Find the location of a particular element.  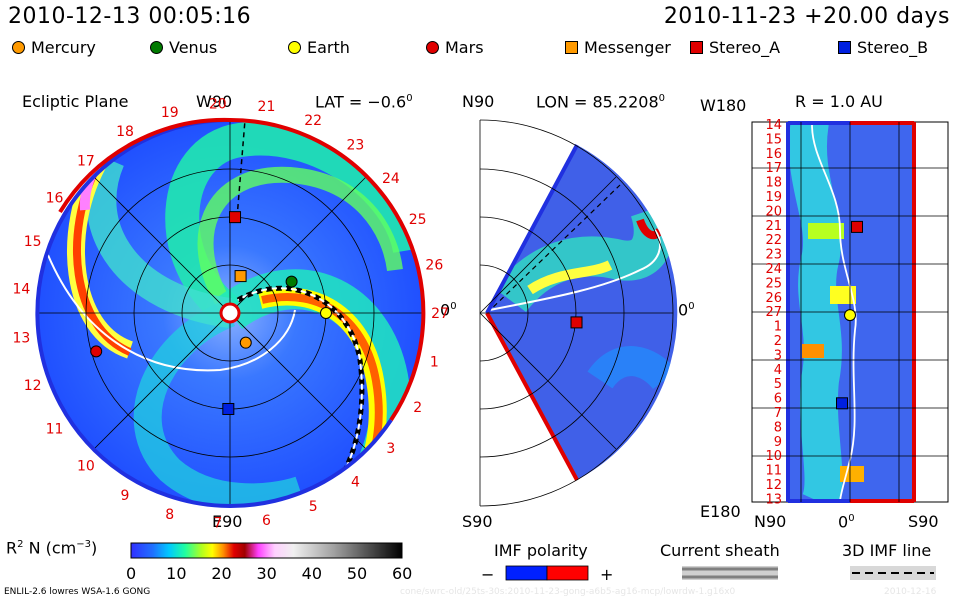

ecliptic-rotation-label: 6 is located at coordinates (266, 521).